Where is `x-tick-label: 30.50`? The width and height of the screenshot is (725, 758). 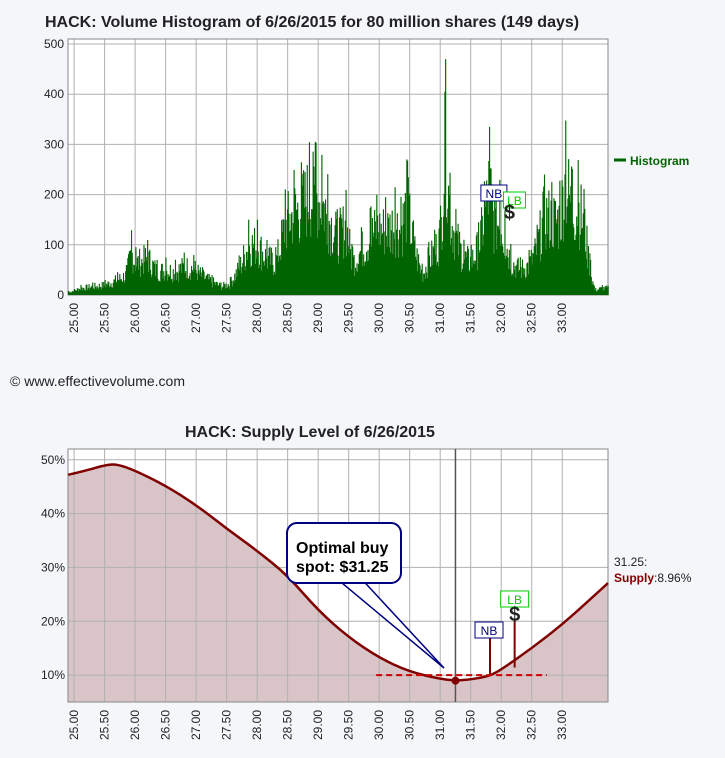
x-tick-label: 30.50 is located at coordinates (410, 318).